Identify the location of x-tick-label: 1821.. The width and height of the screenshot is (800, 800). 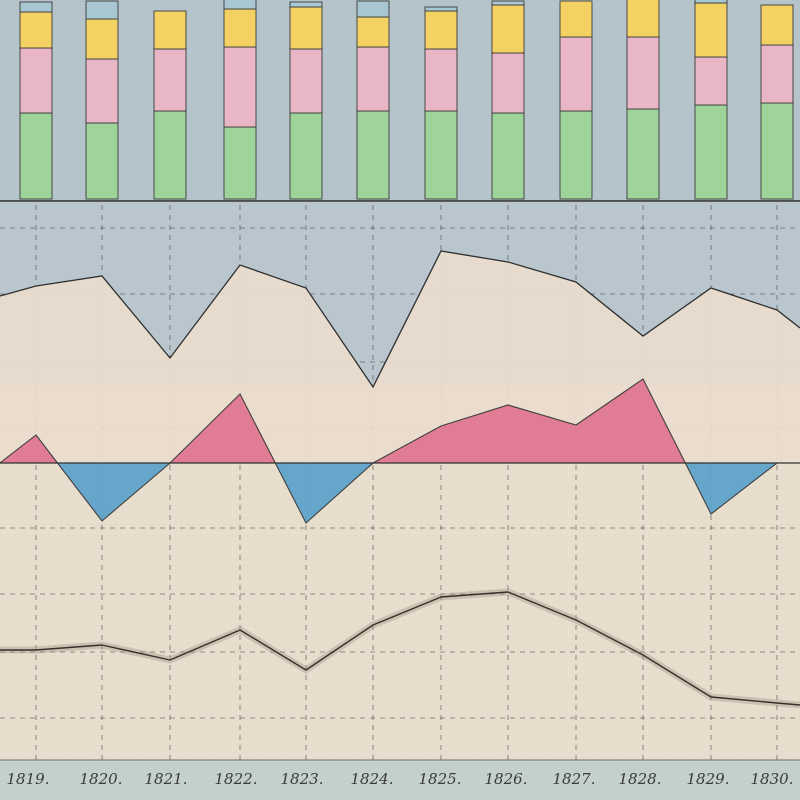
(166, 779).